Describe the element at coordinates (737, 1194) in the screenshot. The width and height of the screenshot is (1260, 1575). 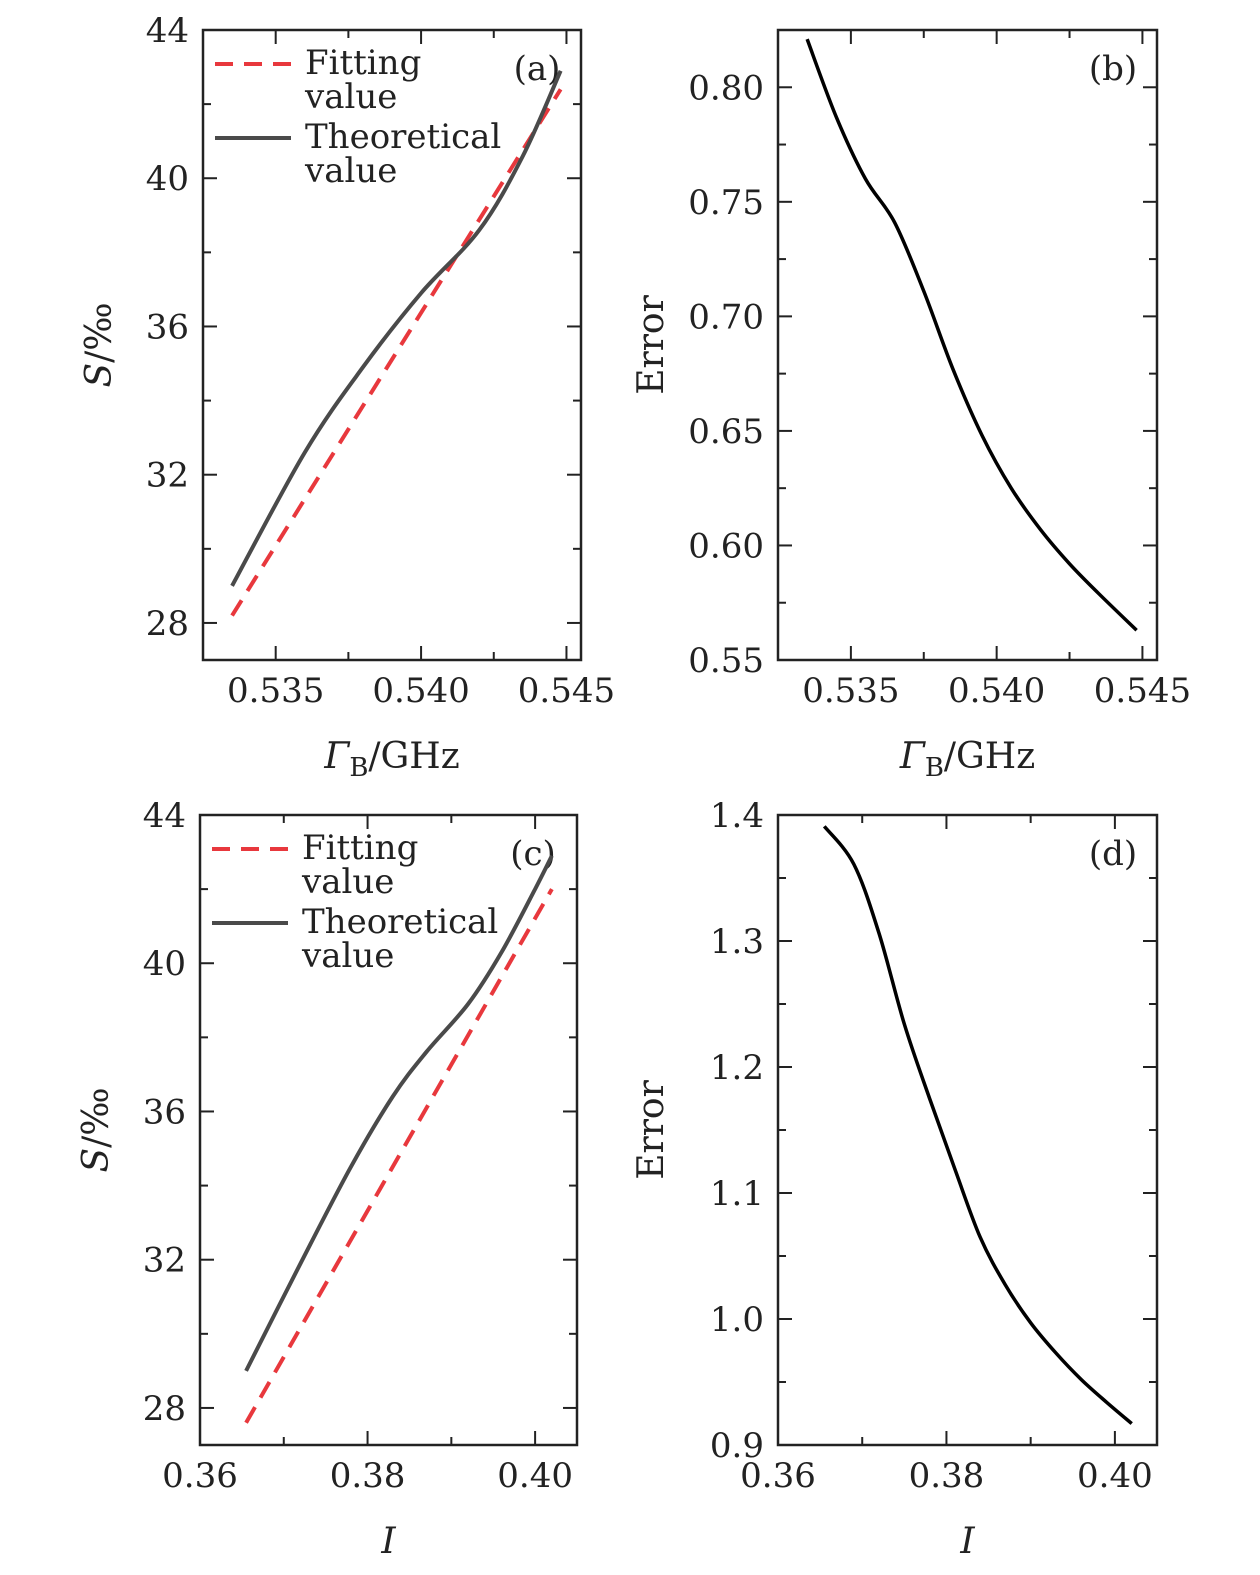
I see `y-tick-label: 1.1` at that location.